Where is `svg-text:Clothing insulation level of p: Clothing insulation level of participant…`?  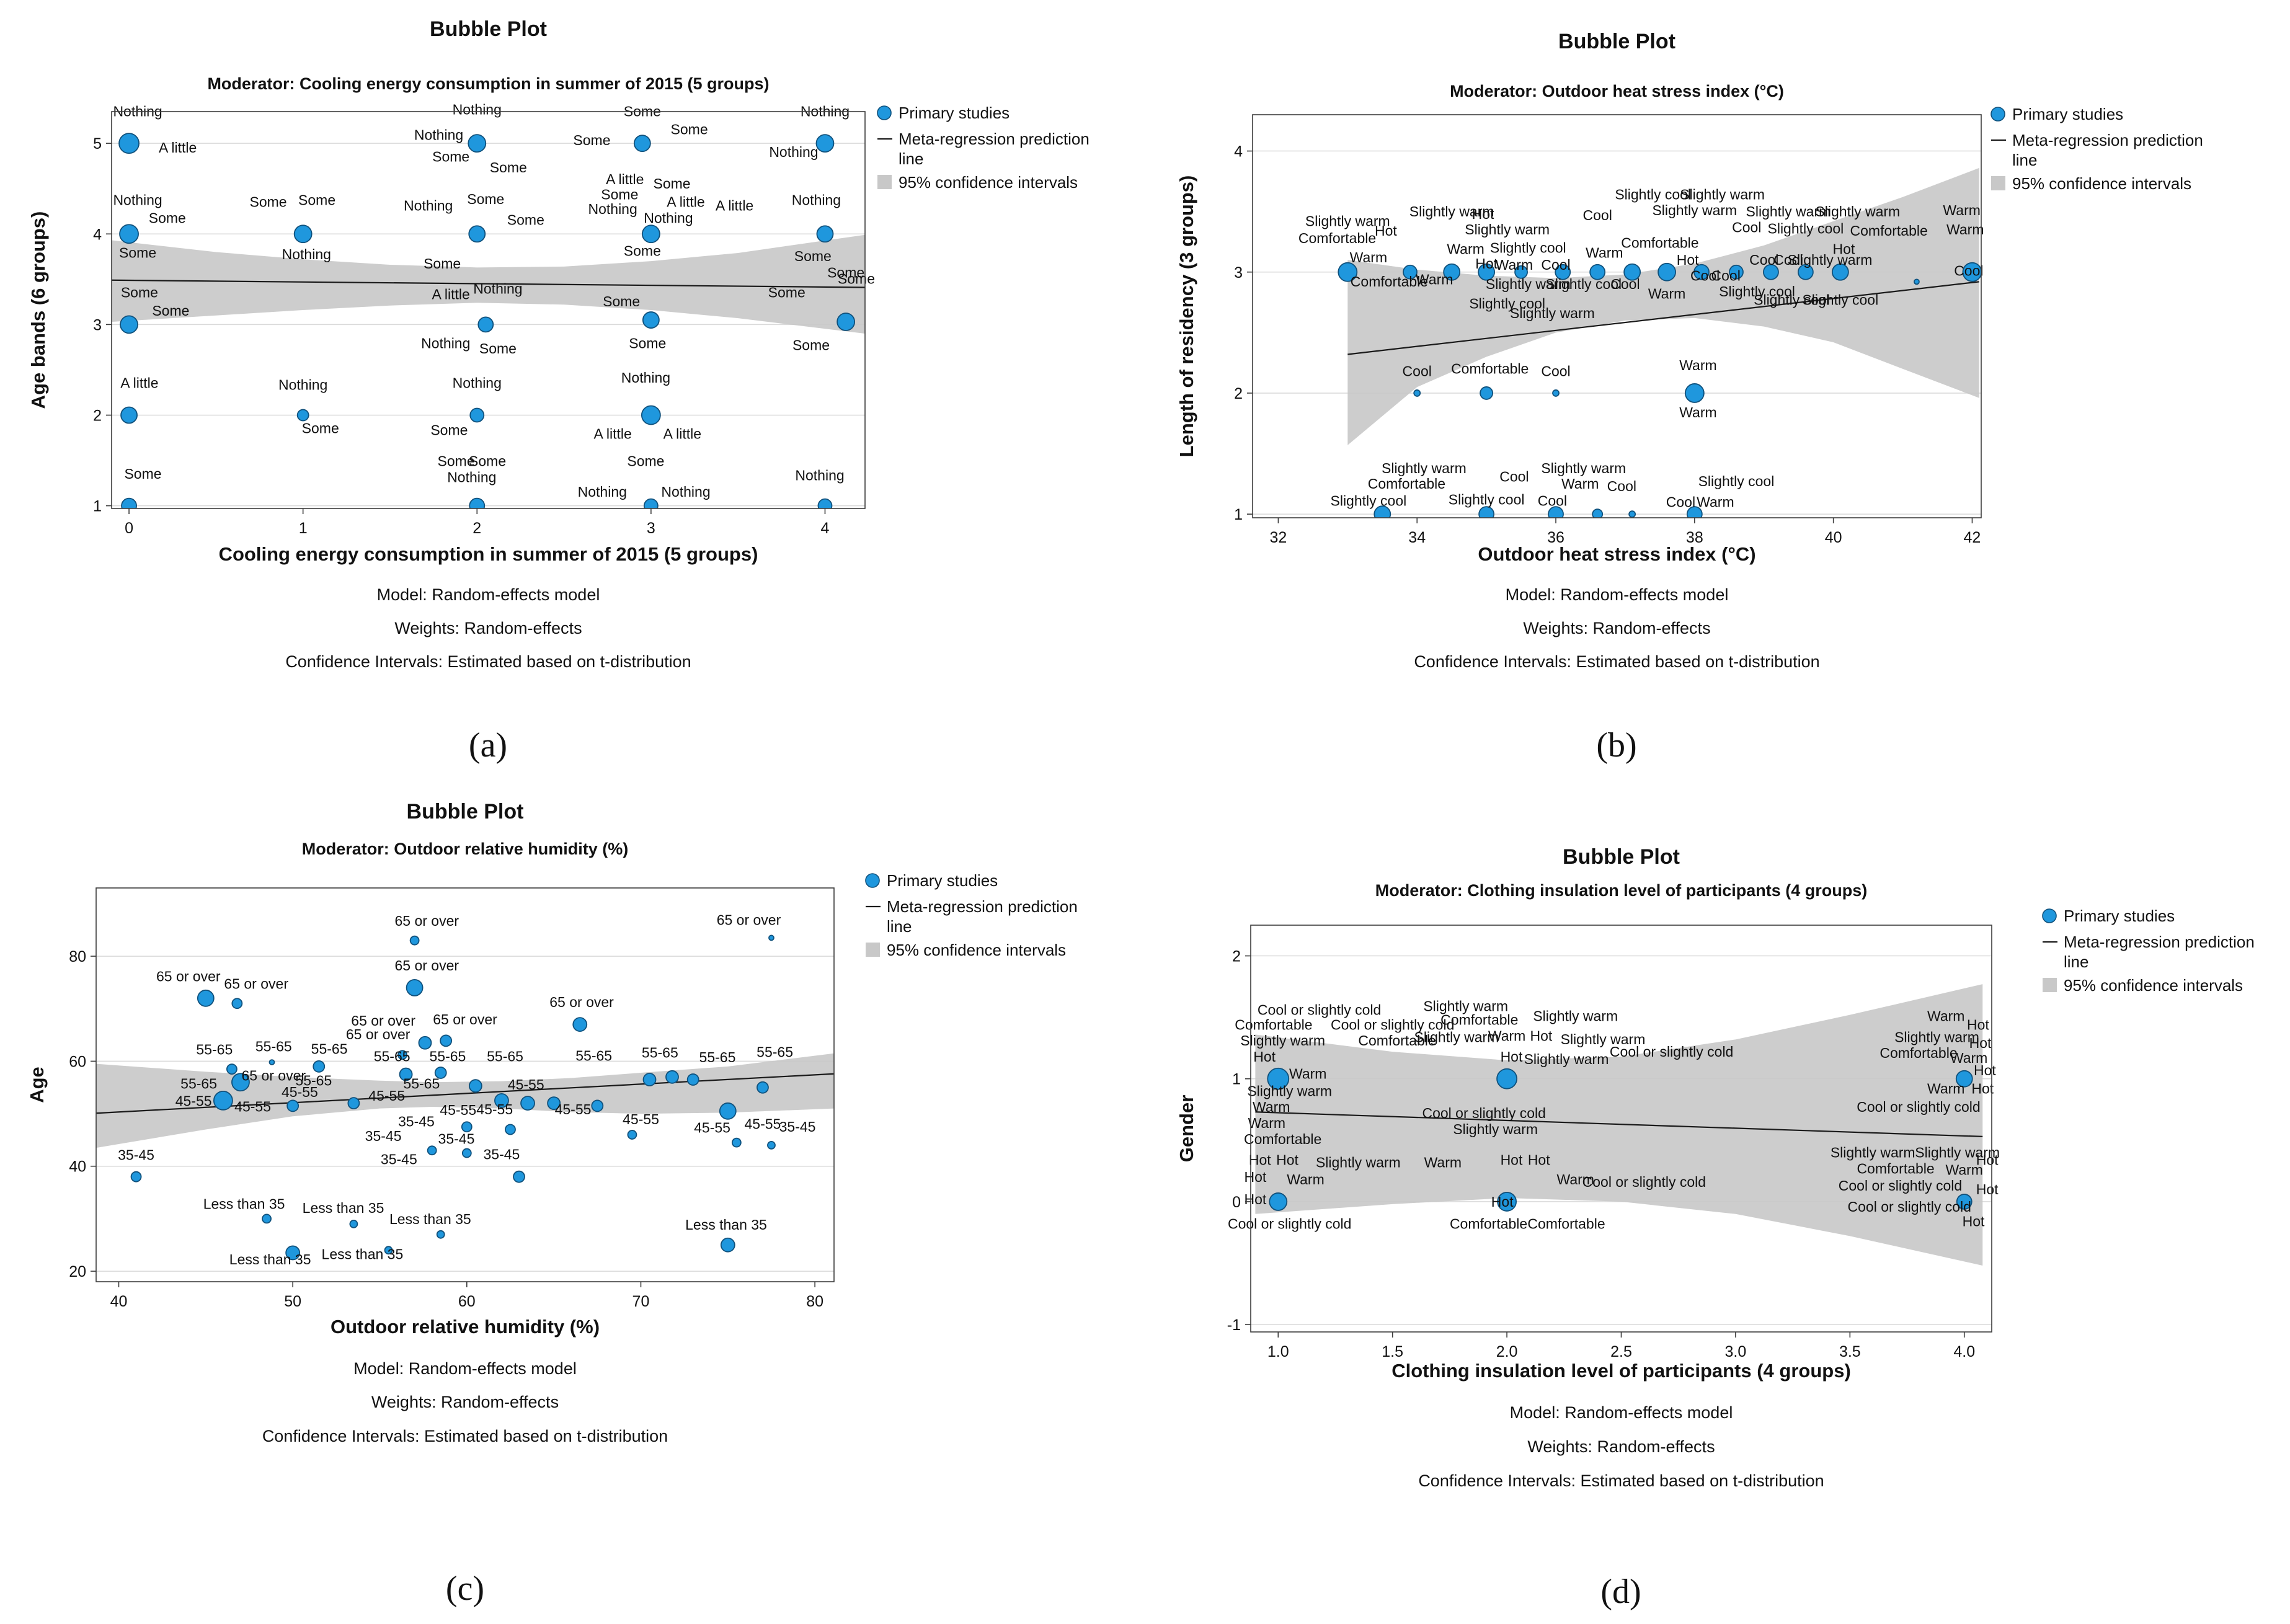
svg-text:Clothing insulation level of p: Clothing insulation level of participant… is located at coordinates (1621, 1371).